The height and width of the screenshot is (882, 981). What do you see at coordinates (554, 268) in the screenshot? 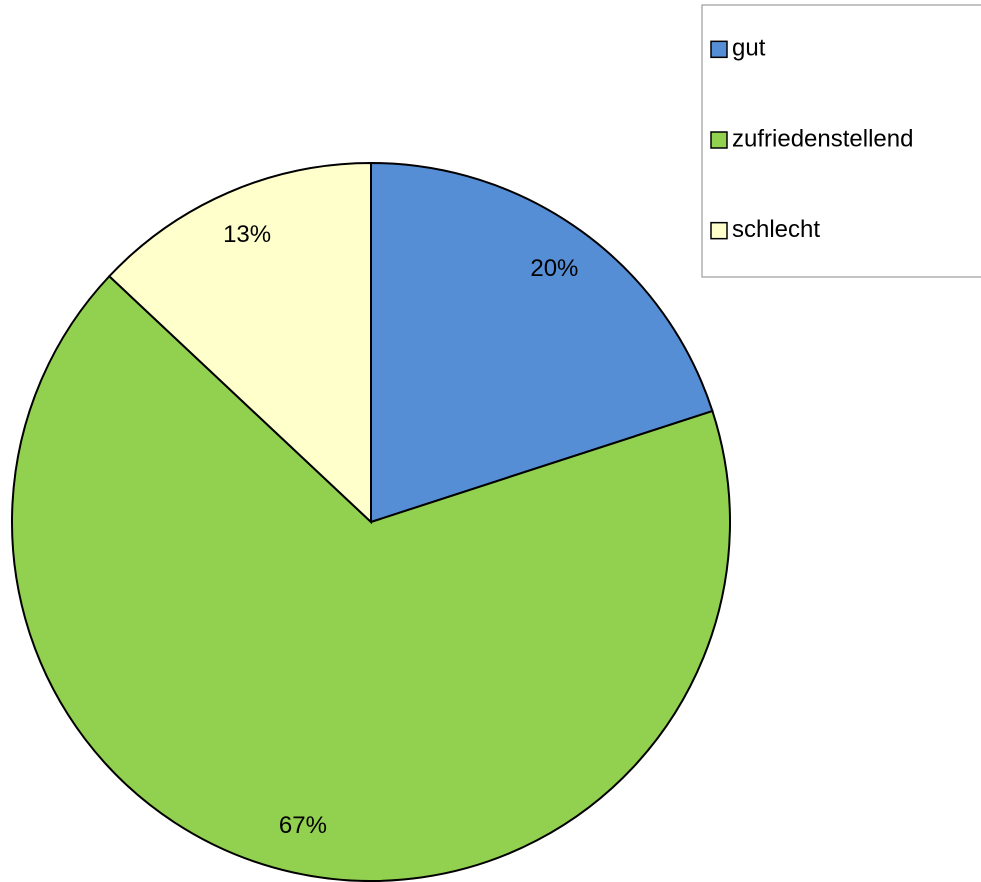
I see `data-label: 20%` at bounding box center [554, 268].